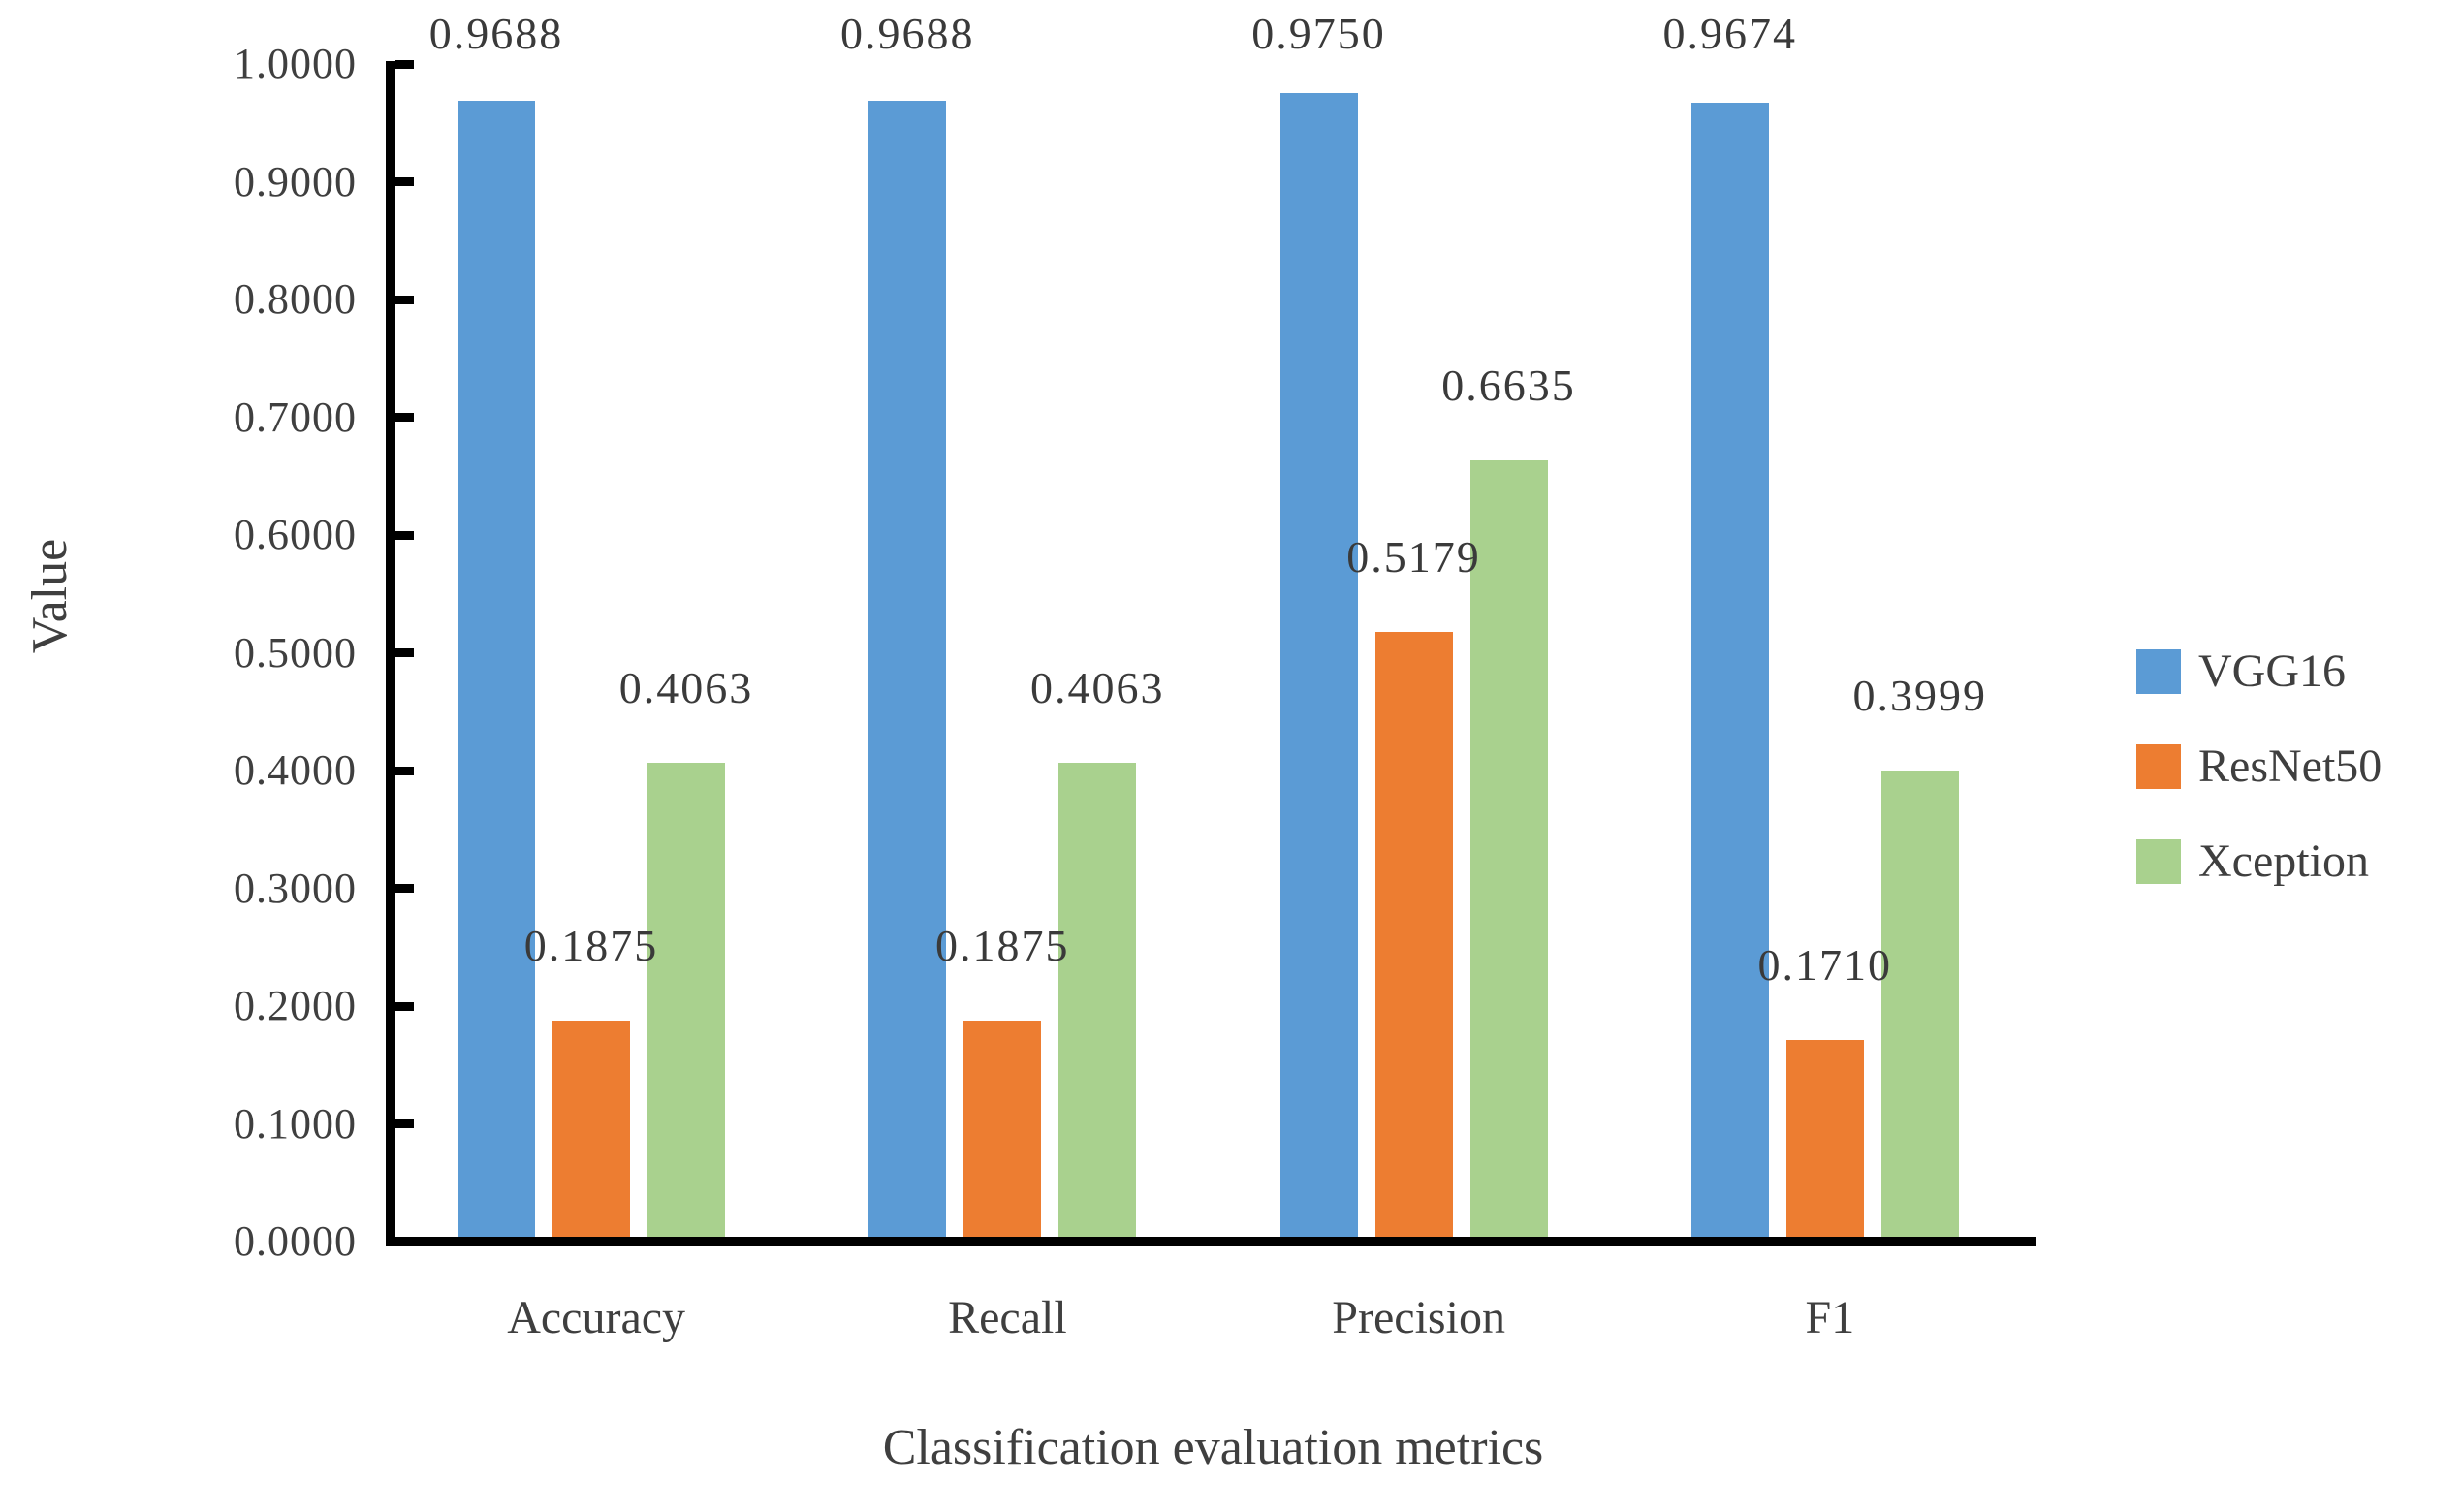 Image resolution: width=2462 pixels, height=1512 pixels. Describe the element at coordinates (295, 1123) in the screenshot. I see `y-tick-label: 0.1000` at that location.